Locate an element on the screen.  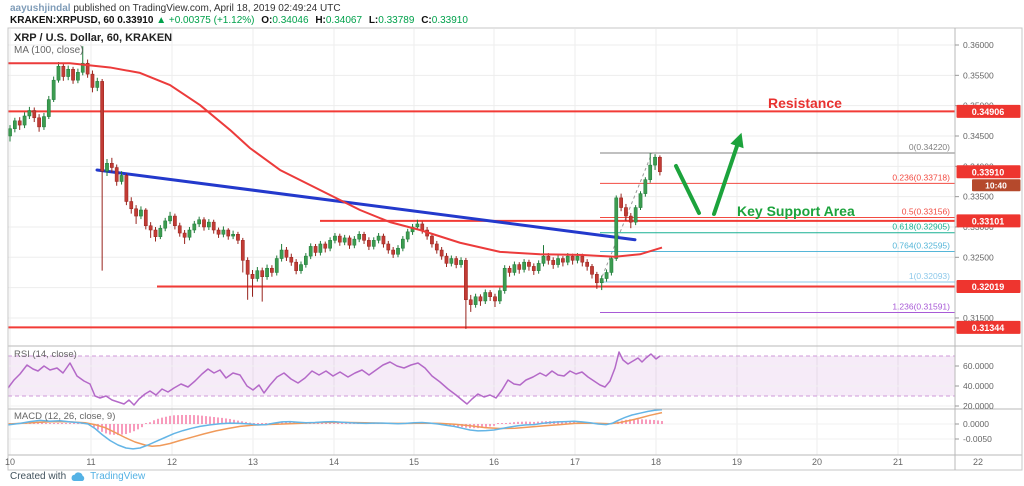
chart-title: XRP / U.S. Dollar, 60, KRAKEN is located at coordinates (93, 38).